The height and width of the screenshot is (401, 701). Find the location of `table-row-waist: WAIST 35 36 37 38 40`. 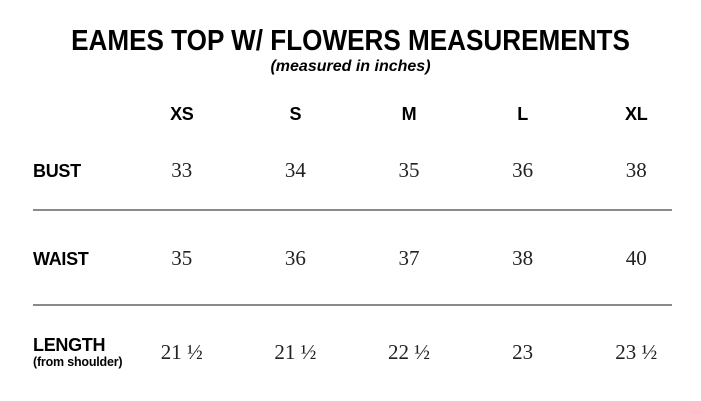

table-row-waist: WAIST 35 36 37 38 40 is located at coordinates (363, 258).